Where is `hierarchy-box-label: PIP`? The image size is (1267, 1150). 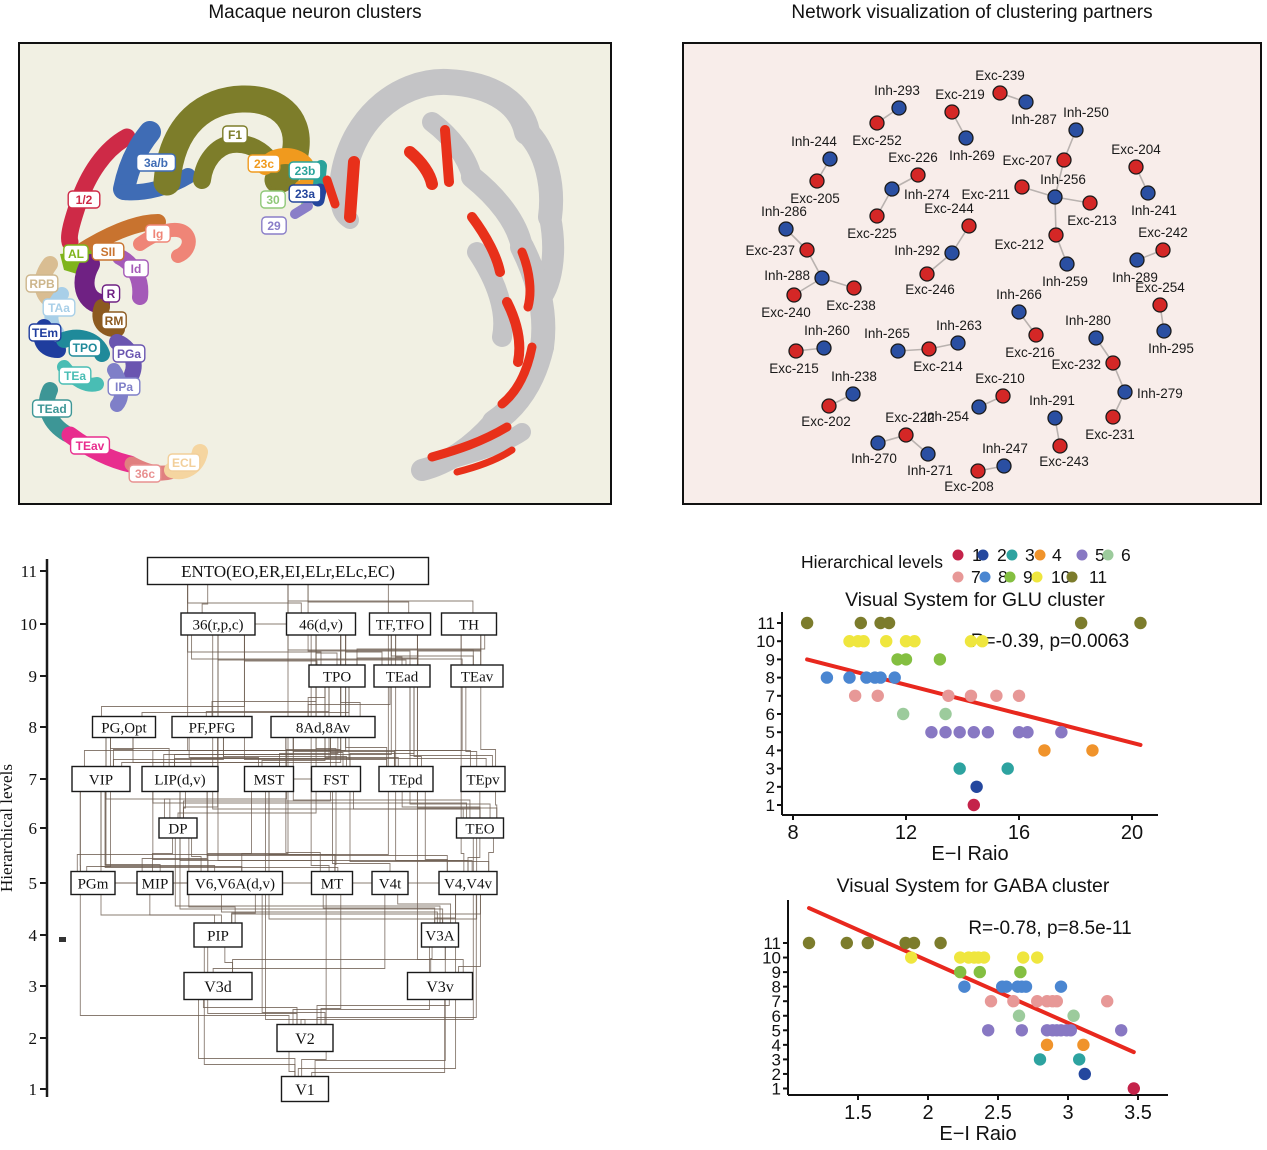
hierarchy-box-label: PIP is located at coordinates (218, 936).